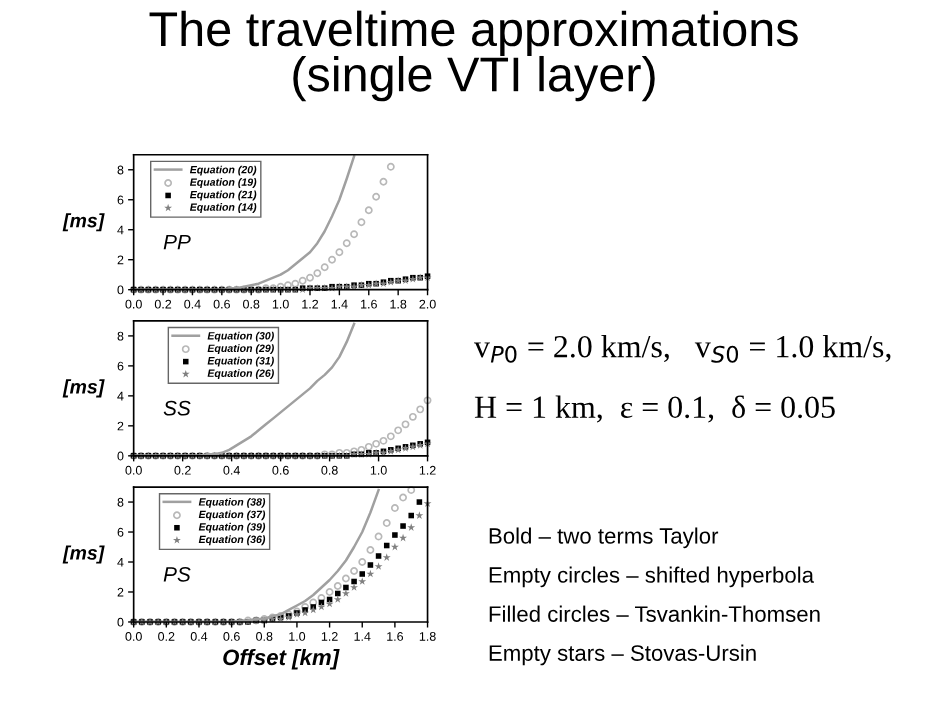 This screenshot has height=710, width=948. I want to click on text: Bold – two terms Taylor, so click(604, 538).